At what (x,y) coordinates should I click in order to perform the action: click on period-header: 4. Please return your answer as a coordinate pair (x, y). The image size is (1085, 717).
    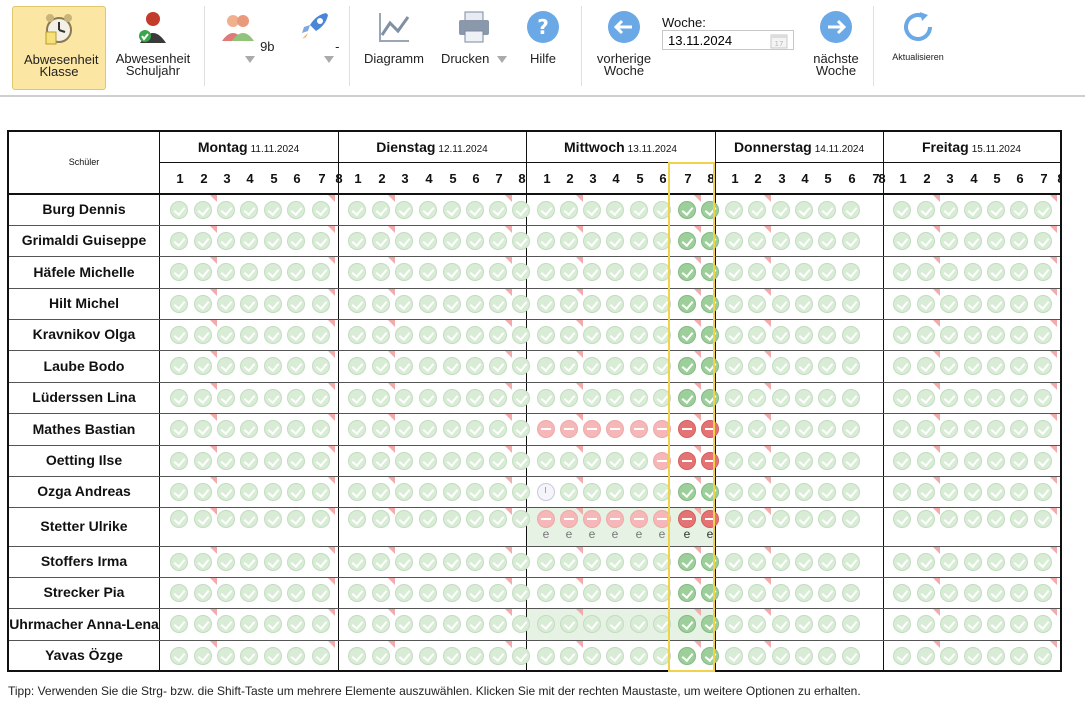
    Looking at the image, I should click on (250, 178).